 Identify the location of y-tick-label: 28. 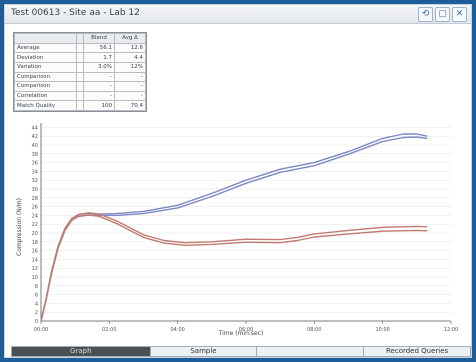
(35, 199).